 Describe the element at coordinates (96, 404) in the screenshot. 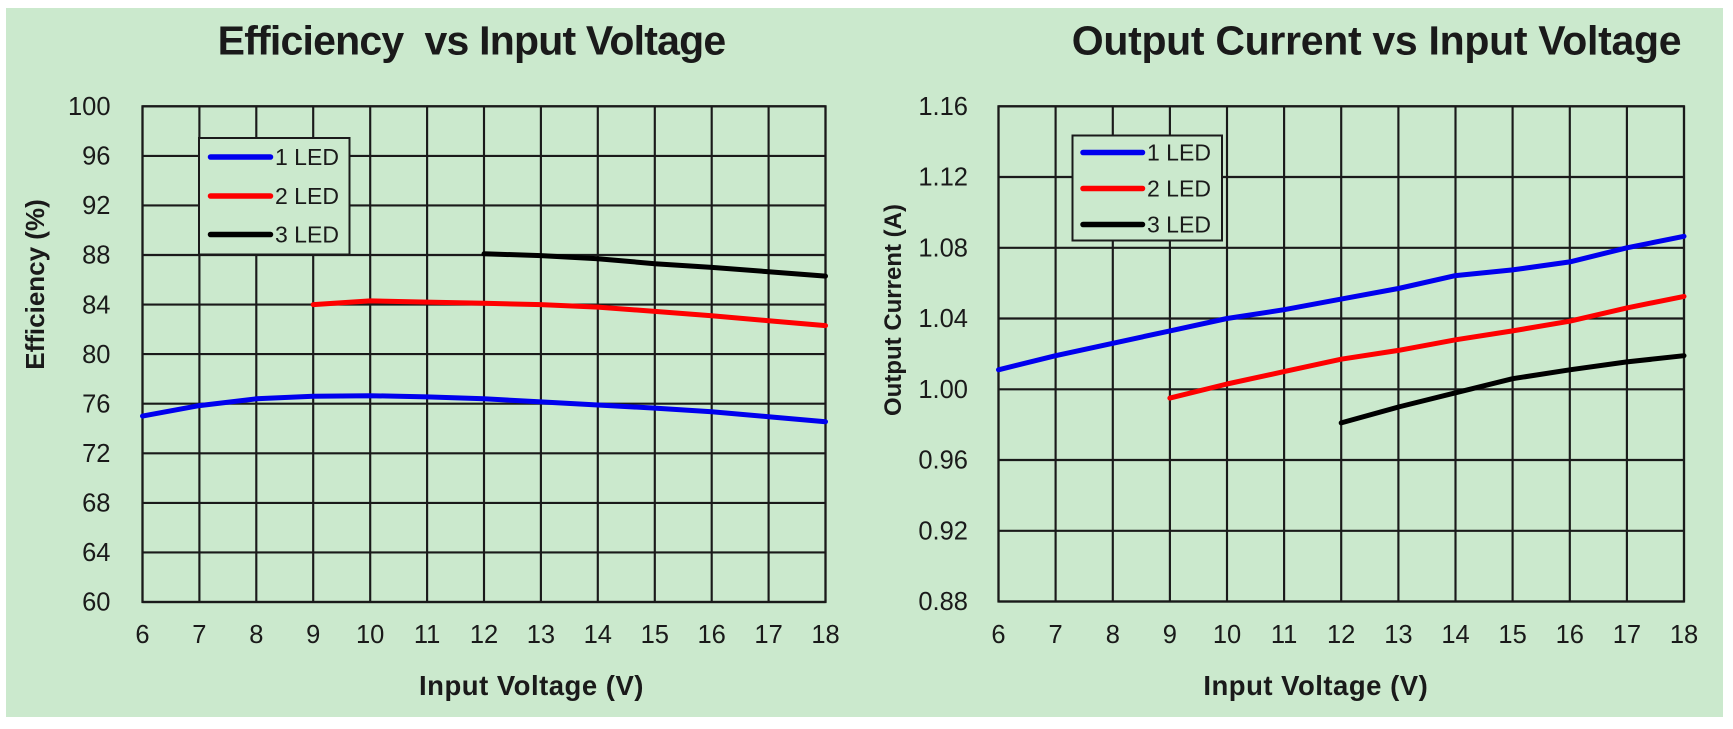

I see `svg-text: 76` at that location.